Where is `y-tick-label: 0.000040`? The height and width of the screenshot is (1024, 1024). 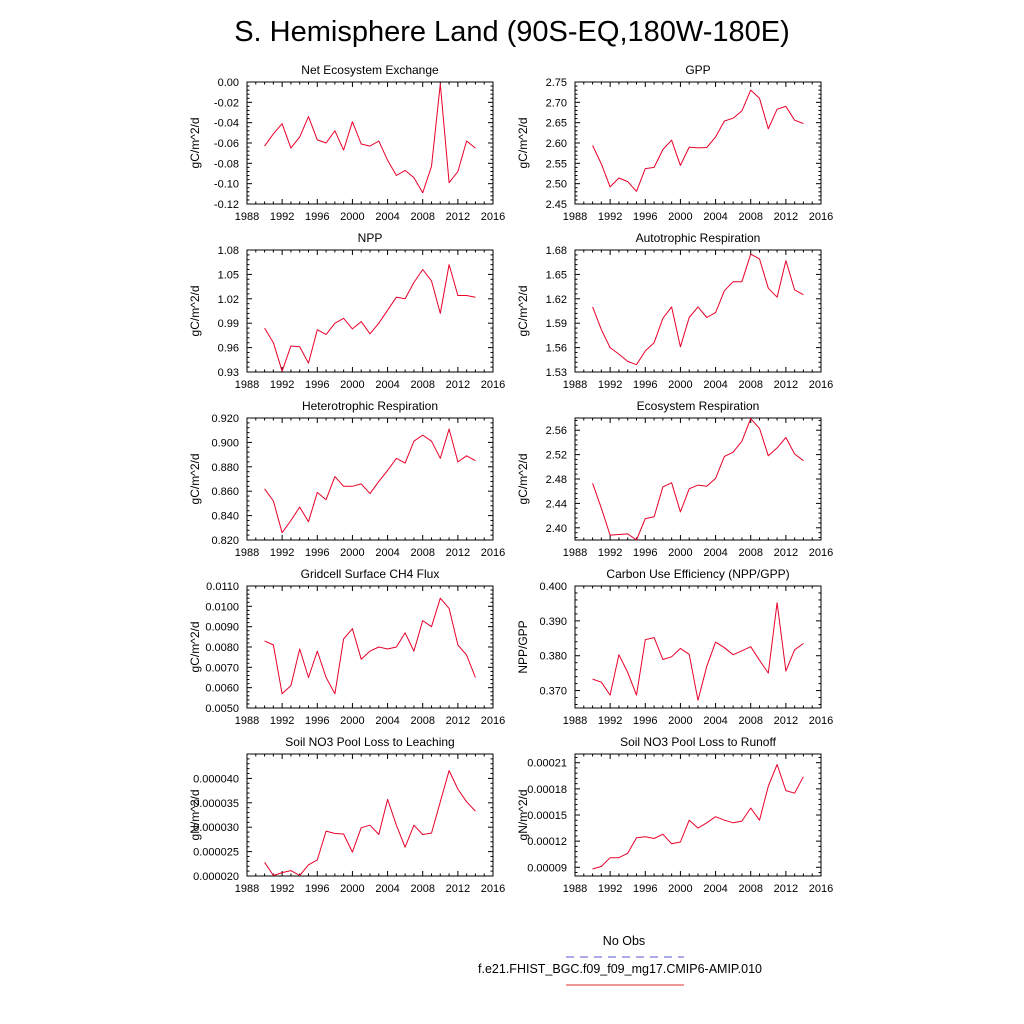 y-tick-label: 0.000040 is located at coordinates (216, 779).